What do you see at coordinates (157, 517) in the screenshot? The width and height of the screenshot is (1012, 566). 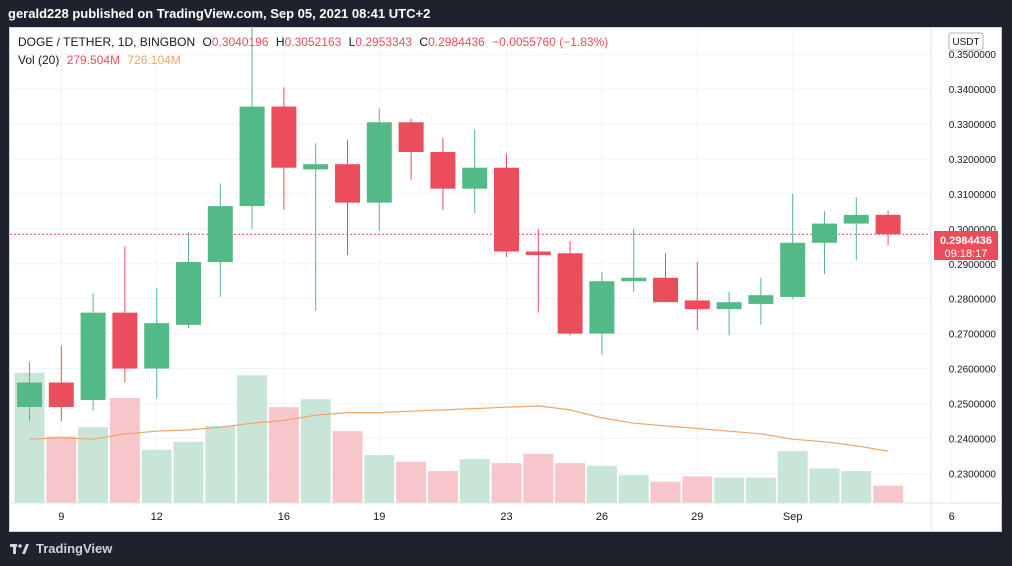 I see `time-tick-label: 12` at bounding box center [157, 517].